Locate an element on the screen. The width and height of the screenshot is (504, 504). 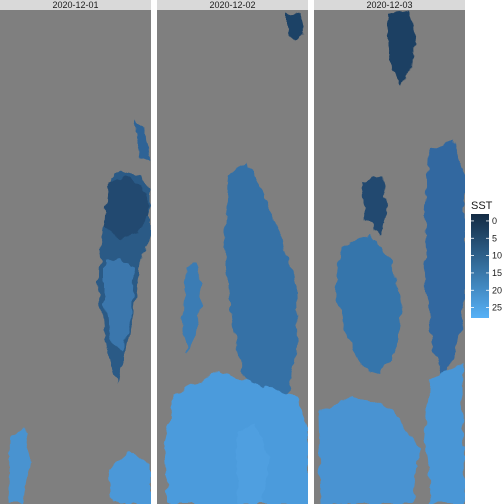
sst-region-cold-patch is located at coordinates (374, 205).